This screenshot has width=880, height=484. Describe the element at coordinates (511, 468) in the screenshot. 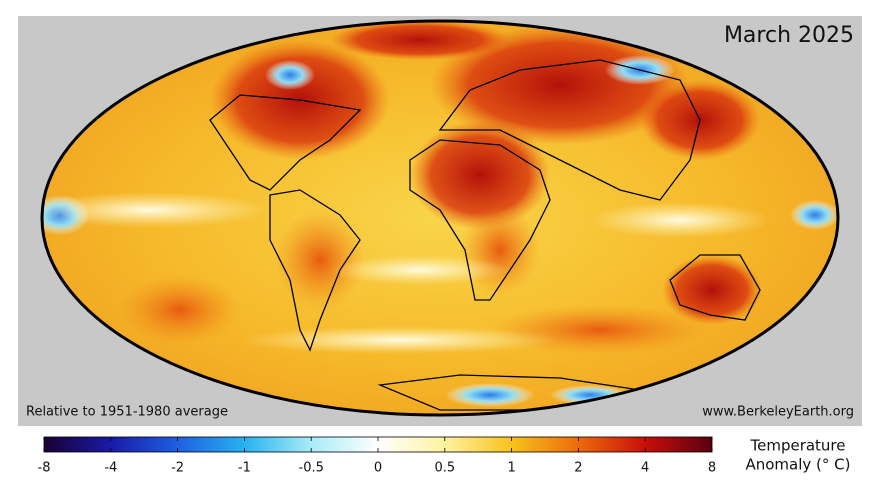

I see `tick-label: 1` at that location.